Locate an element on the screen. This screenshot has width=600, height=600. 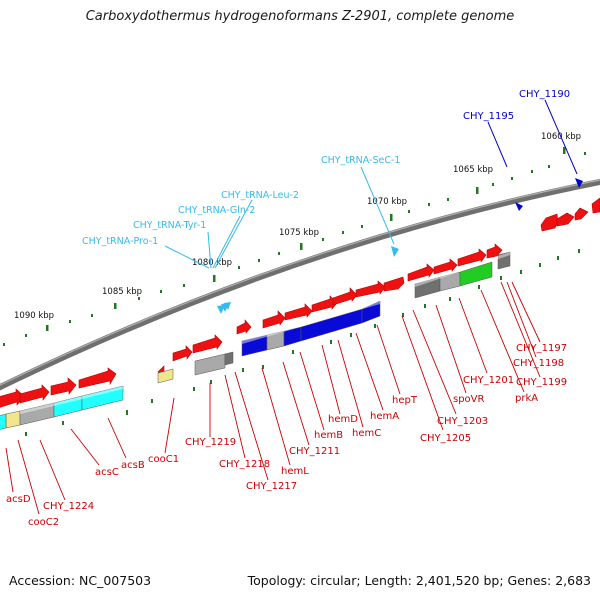
leader-chy1199 is located at coordinates (520, 329).